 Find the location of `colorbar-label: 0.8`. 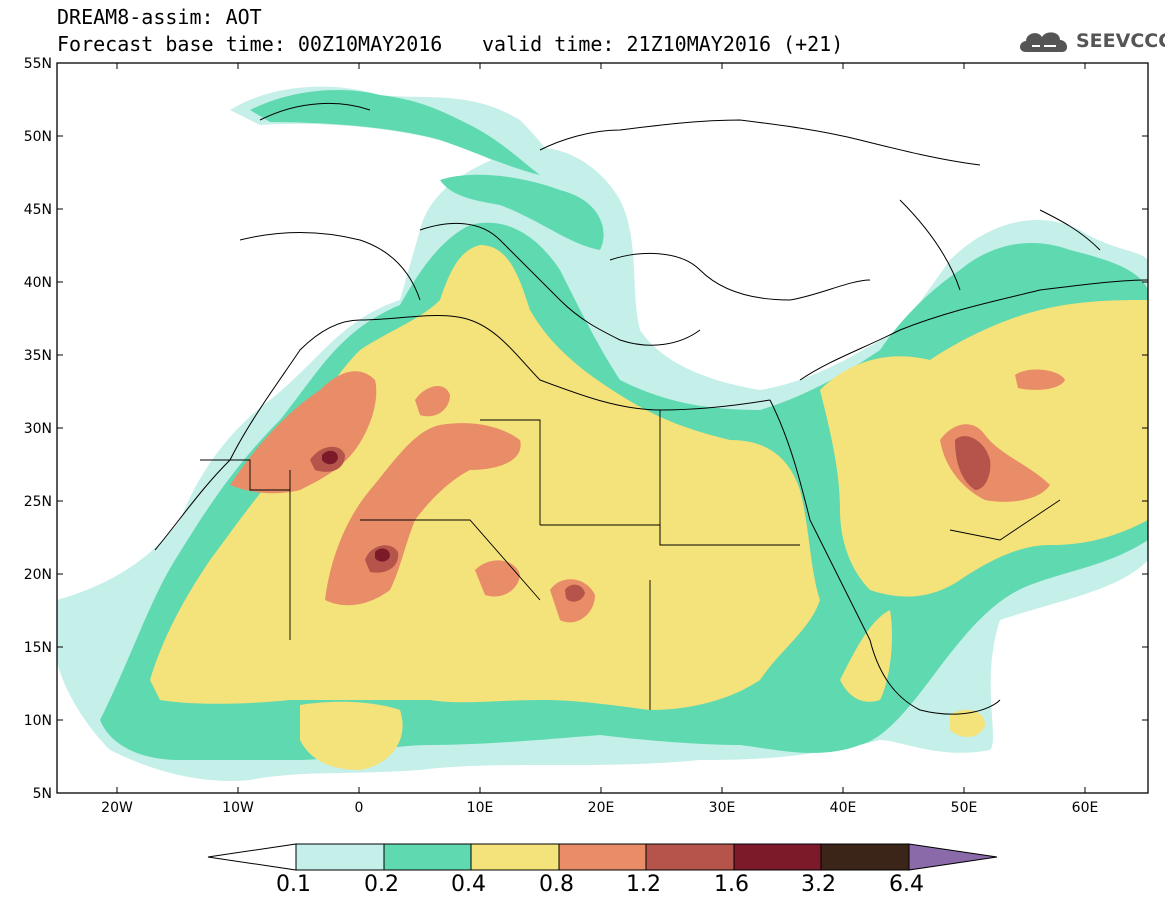

colorbar-label: 0.8 is located at coordinates (556, 884).